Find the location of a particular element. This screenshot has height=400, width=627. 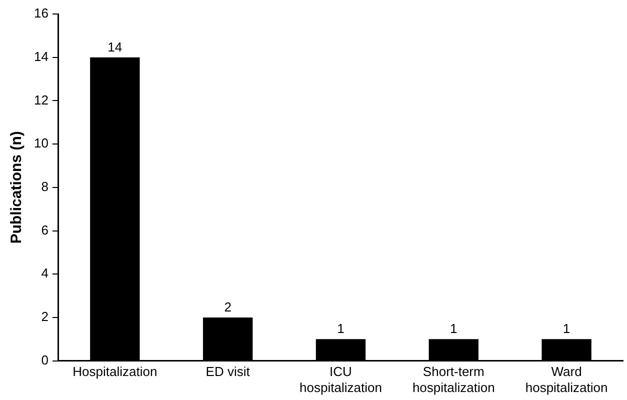

y-axis-title: Publications (n) is located at coordinates (17, 187).